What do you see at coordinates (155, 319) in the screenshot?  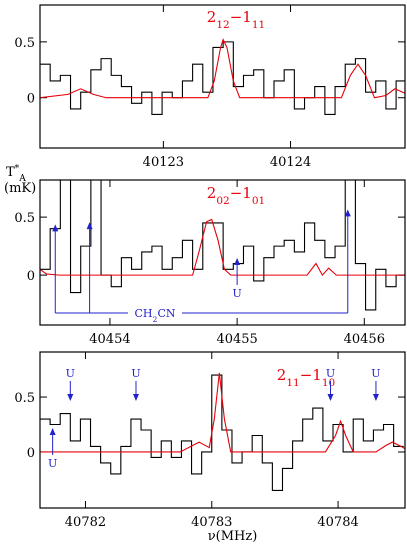 I see `bracket-label-part: 2` at bounding box center [155, 319].